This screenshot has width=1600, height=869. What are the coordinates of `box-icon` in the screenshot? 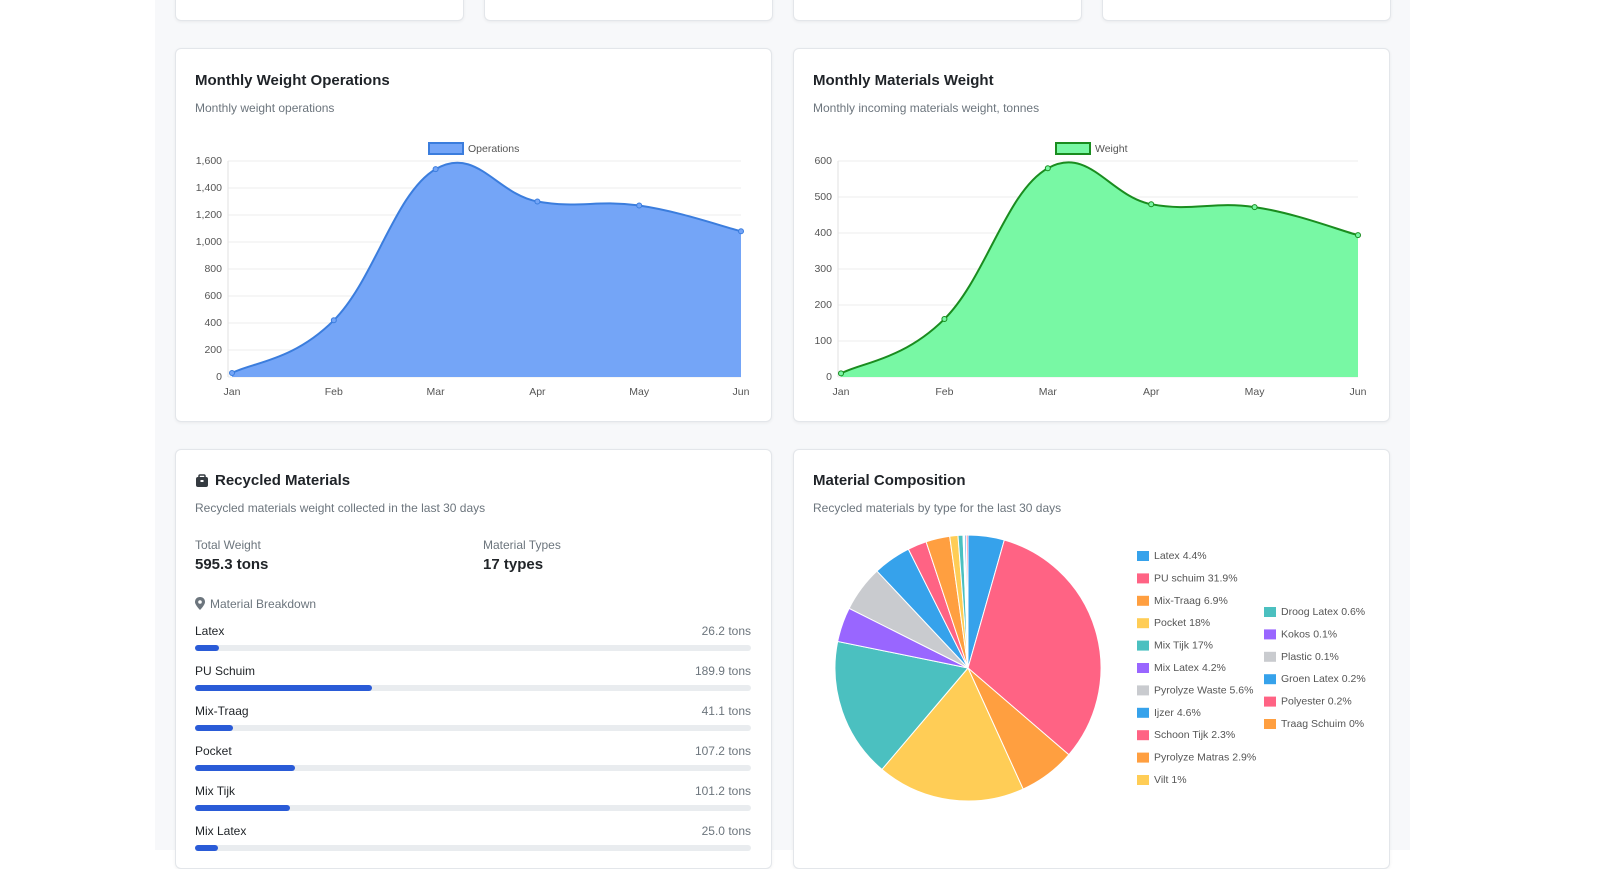 It's located at (202, 480).